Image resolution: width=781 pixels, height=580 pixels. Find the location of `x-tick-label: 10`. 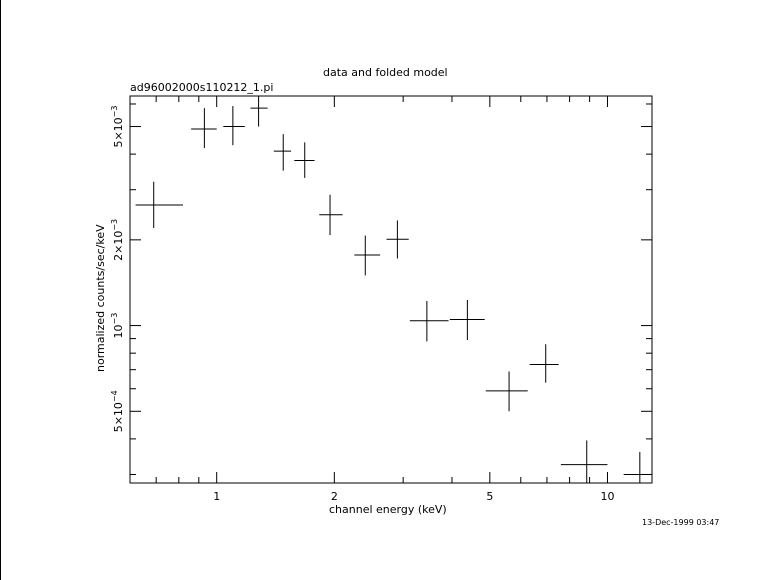

x-tick-label: 10 is located at coordinates (607, 496).